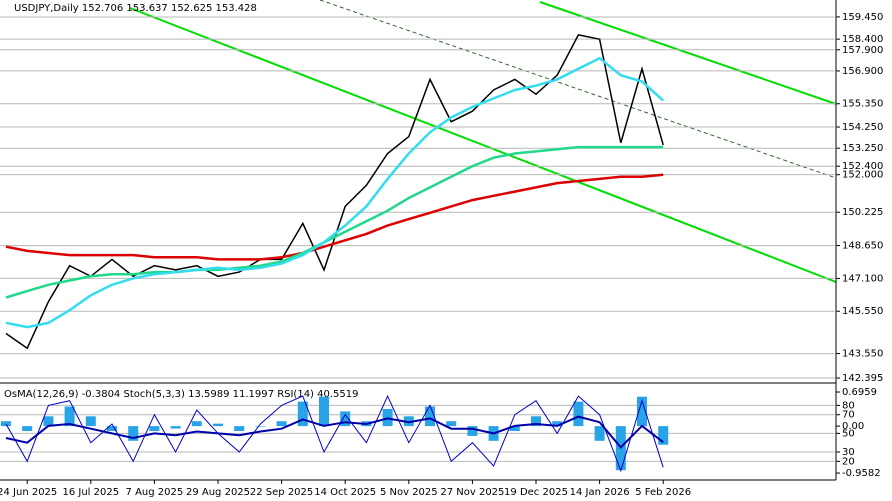  Describe the element at coordinates (859, 392) in the screenshot. I see `y-tick-label: 0.6959` at that location.